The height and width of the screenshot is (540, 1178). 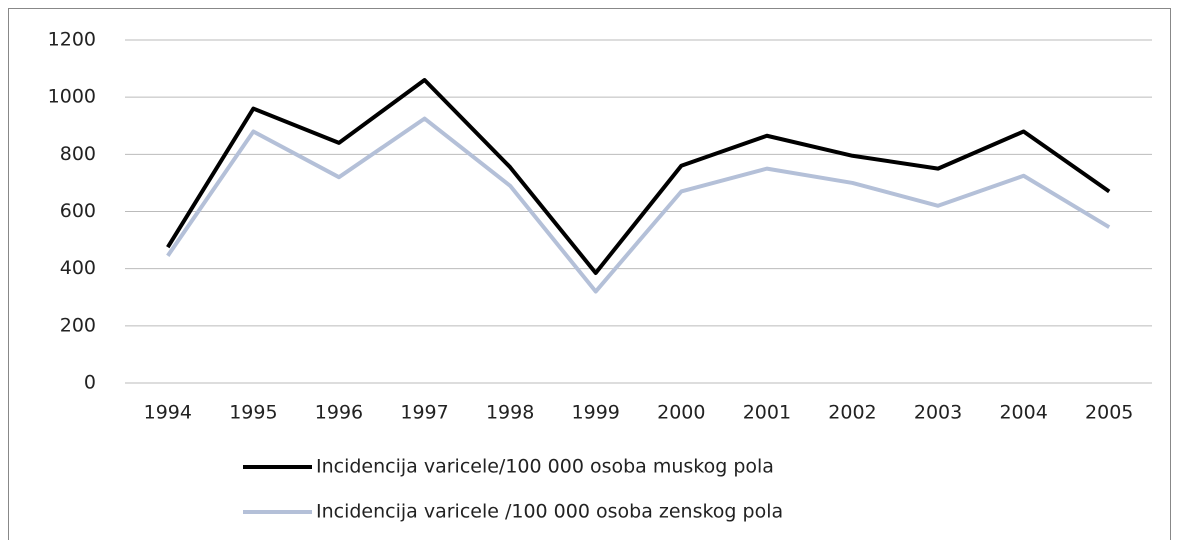 I want to click on x-tick-label: 1998, so click(x=510, y=413).